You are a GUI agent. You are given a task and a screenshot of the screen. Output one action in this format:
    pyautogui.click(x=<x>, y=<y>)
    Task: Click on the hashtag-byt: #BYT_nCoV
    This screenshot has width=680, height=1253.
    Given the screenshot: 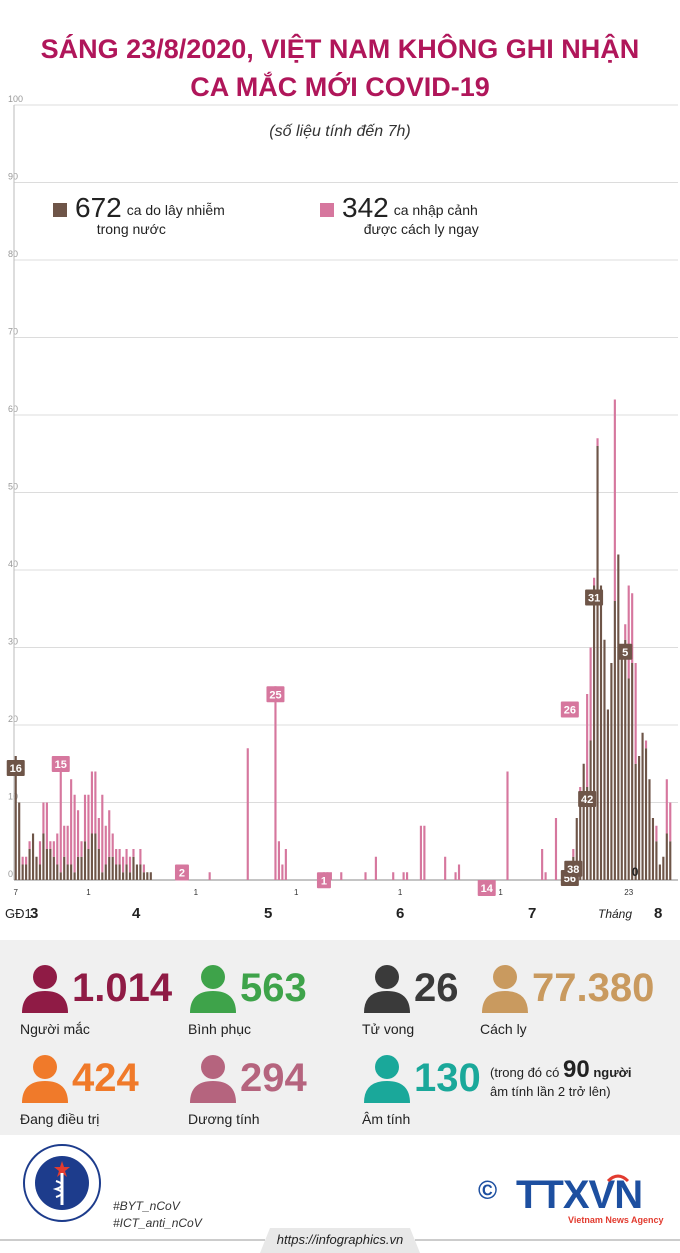 What is the action you would take?
    pyautogui.click(x=146, y=1206)
    